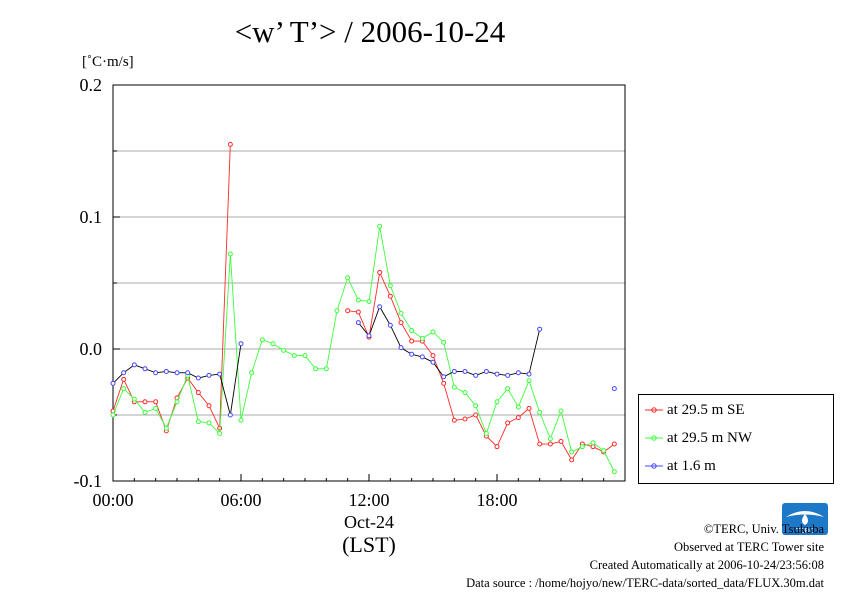  What do you see at coordinates (695, 410) in the screenshot?
I see `legend-item-se: at 29.5 m SE` at bounding box center [695, 410].